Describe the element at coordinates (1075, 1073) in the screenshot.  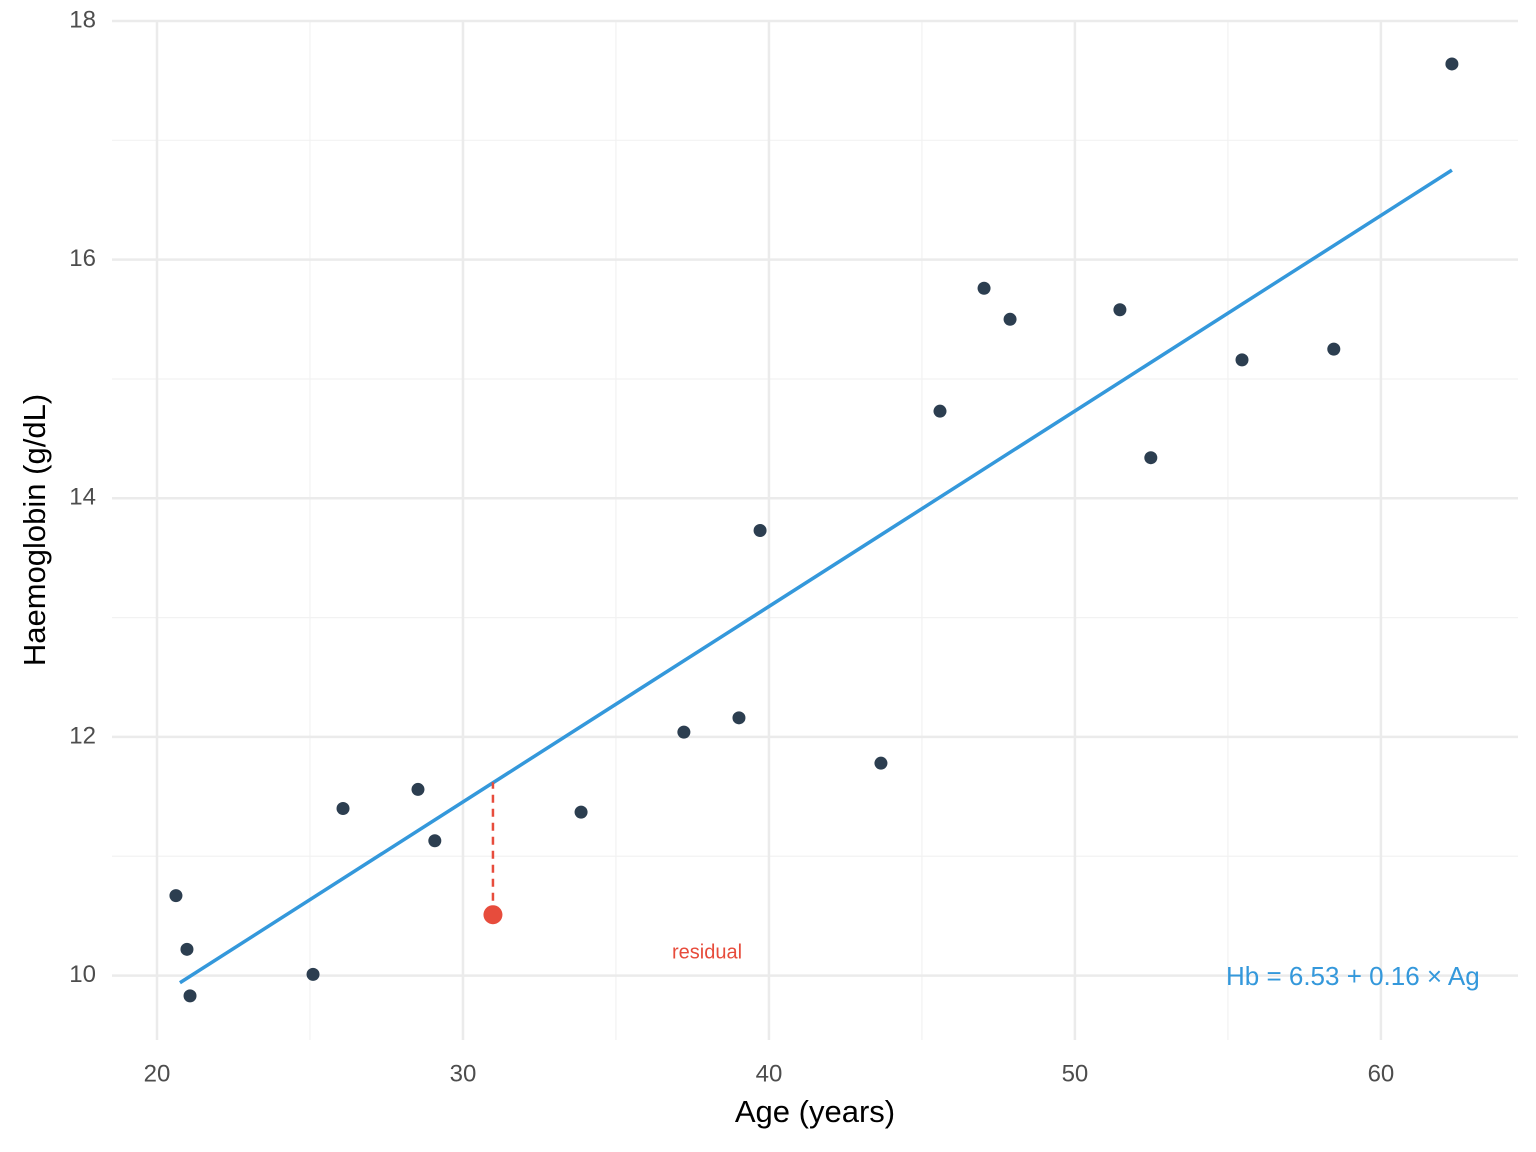
I see `x-tick-label: 50` at that location.